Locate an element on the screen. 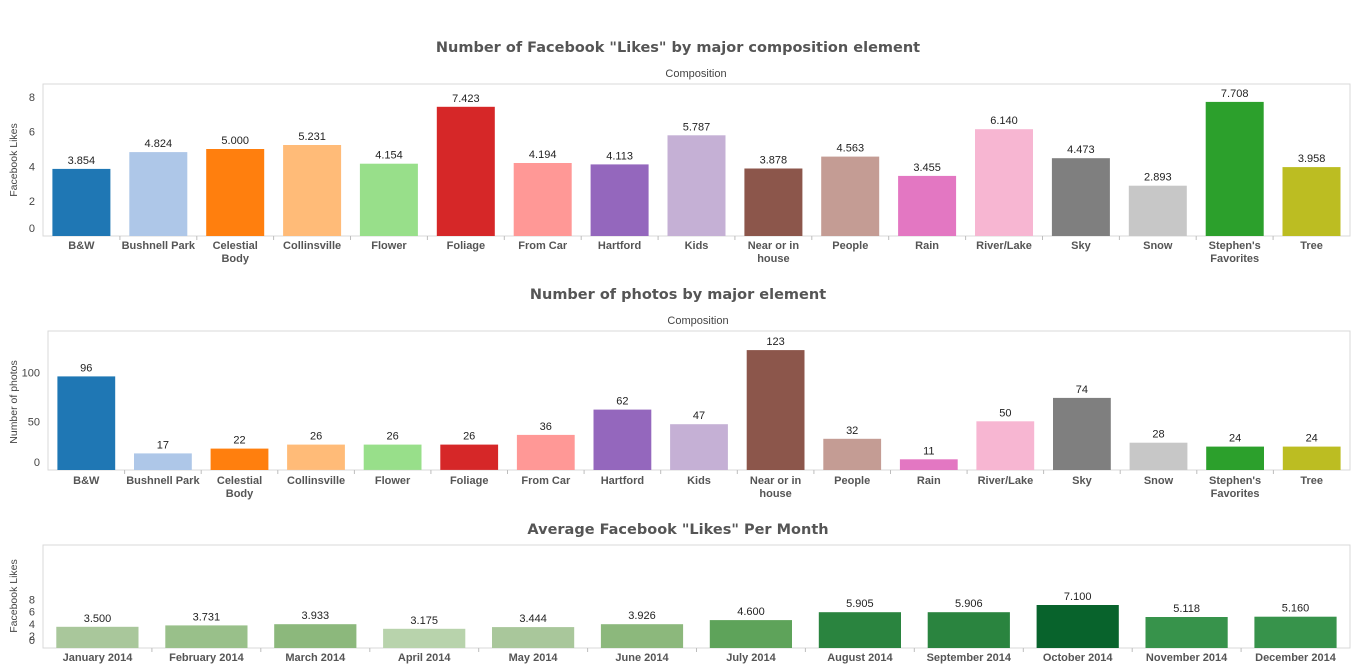  chart3-data-label: 3.175 is located at coordinates (424, 621).